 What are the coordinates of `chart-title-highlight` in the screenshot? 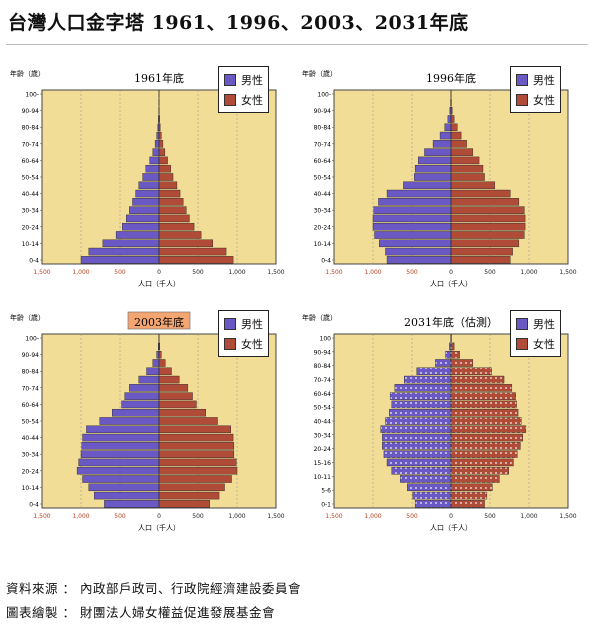 It's located at (159, 320).